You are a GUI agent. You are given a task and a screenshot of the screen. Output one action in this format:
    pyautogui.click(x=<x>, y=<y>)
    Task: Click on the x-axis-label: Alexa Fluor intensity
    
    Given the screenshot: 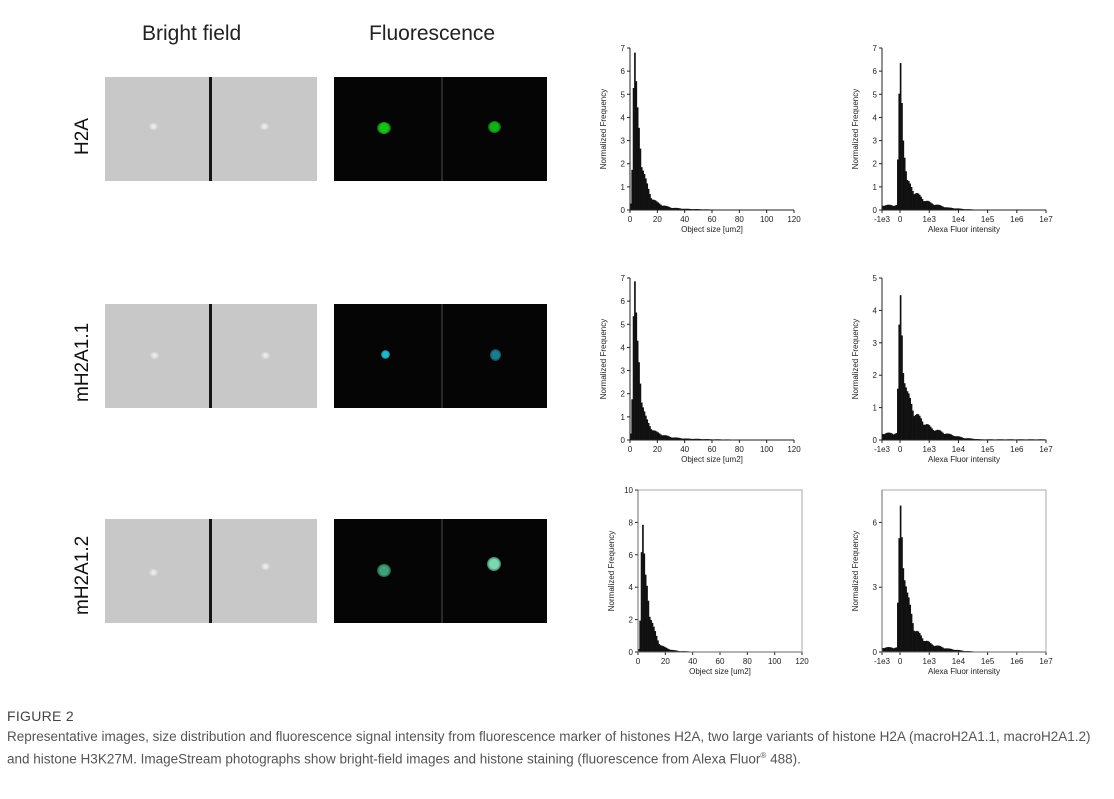 What is the action you would take?
    pyautogui.click(x=964, y=671)
    